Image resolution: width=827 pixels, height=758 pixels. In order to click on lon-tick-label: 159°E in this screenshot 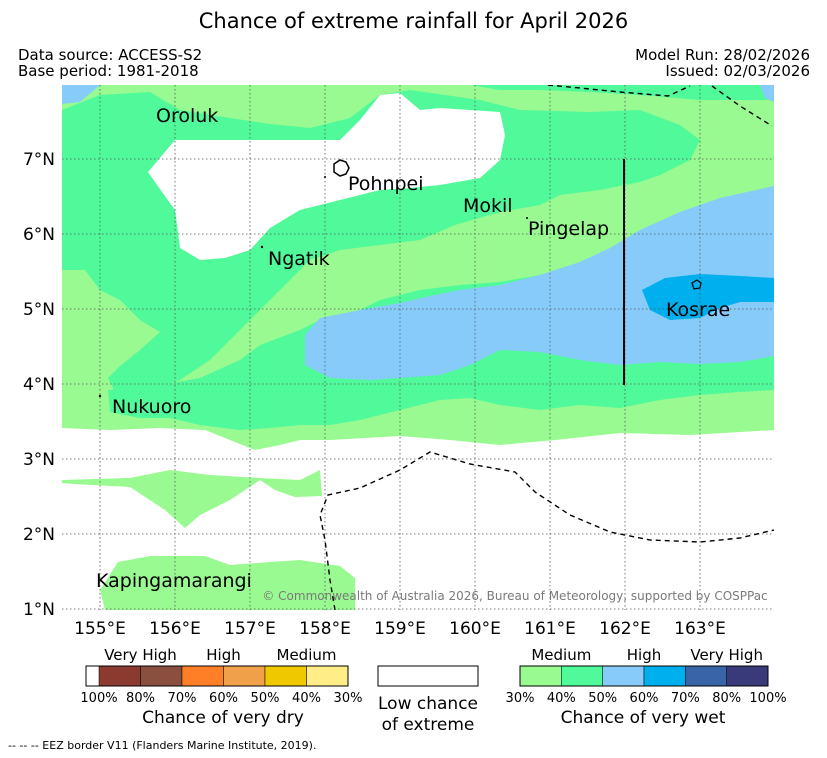, I will do `click(400, 629)`.